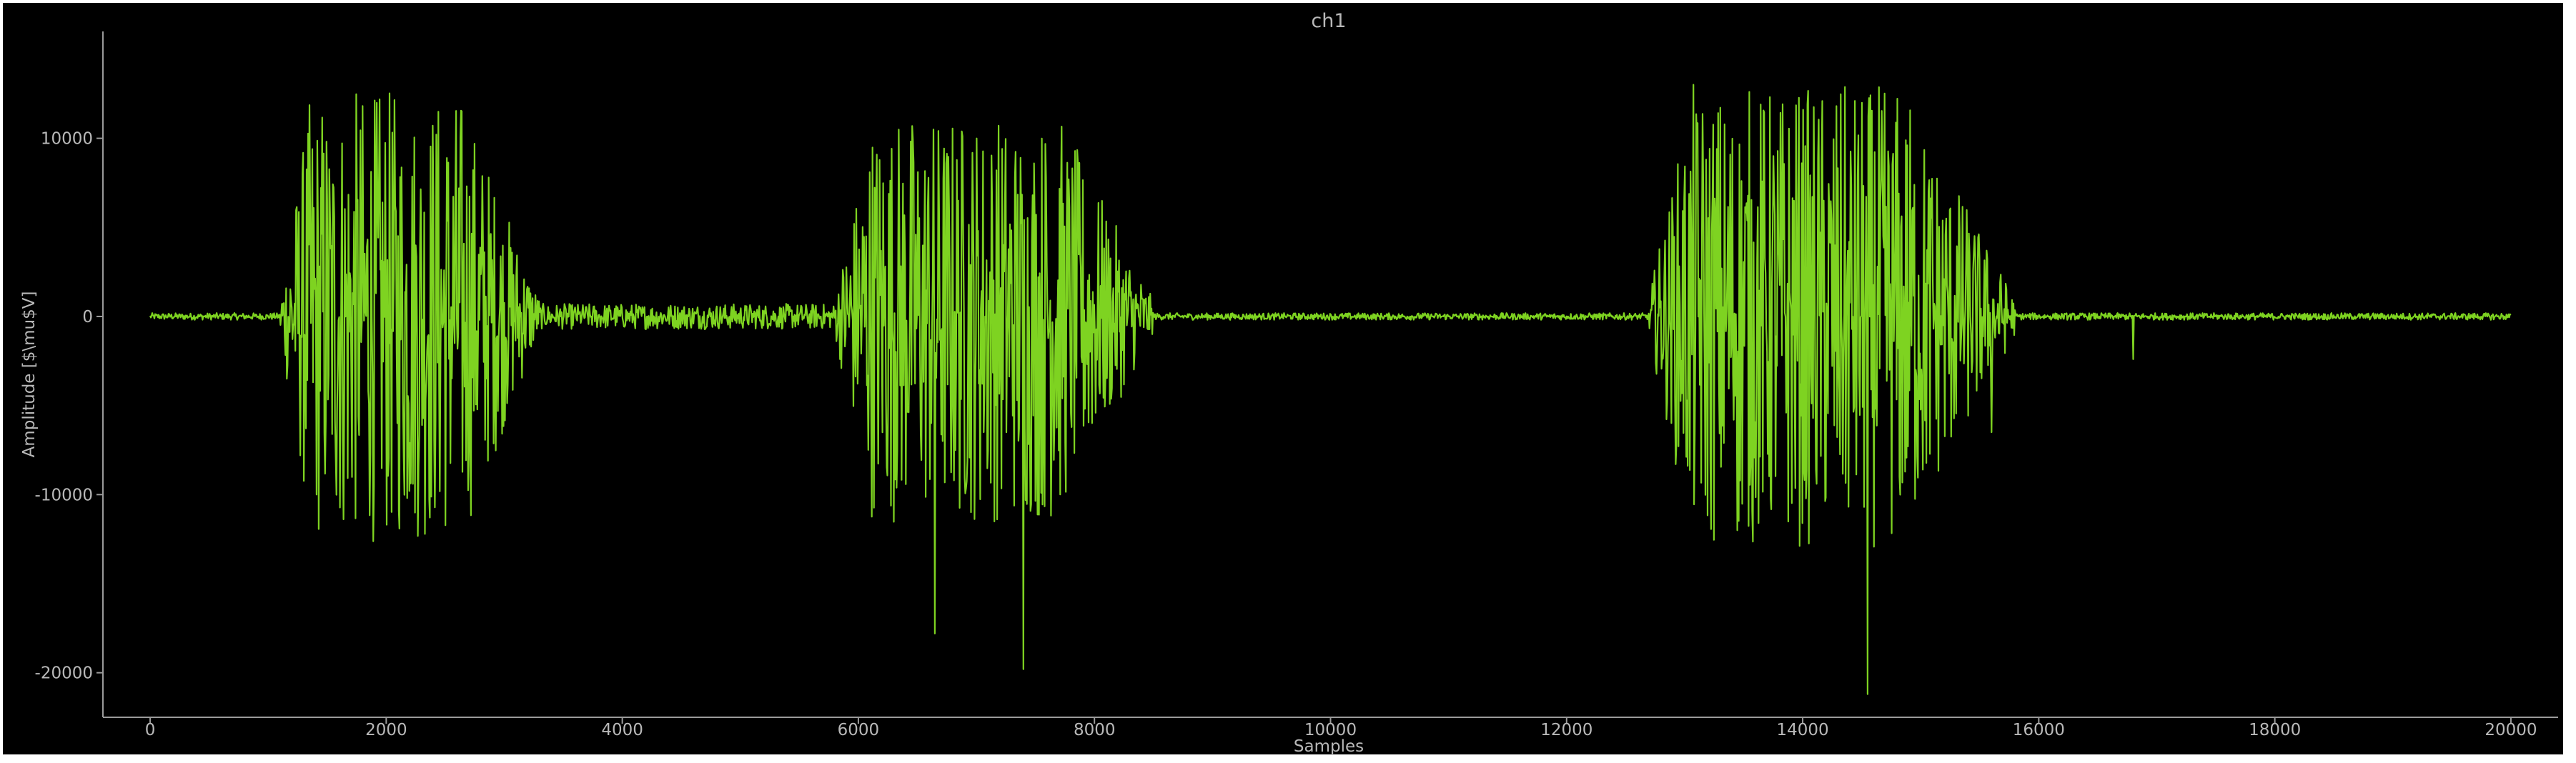 This screenshot has height=763, width=2576. What do you see at coordinates (1328, 21) in the screenshot?
I see `chart-title: ch1` at bounding box center [1328, 21].